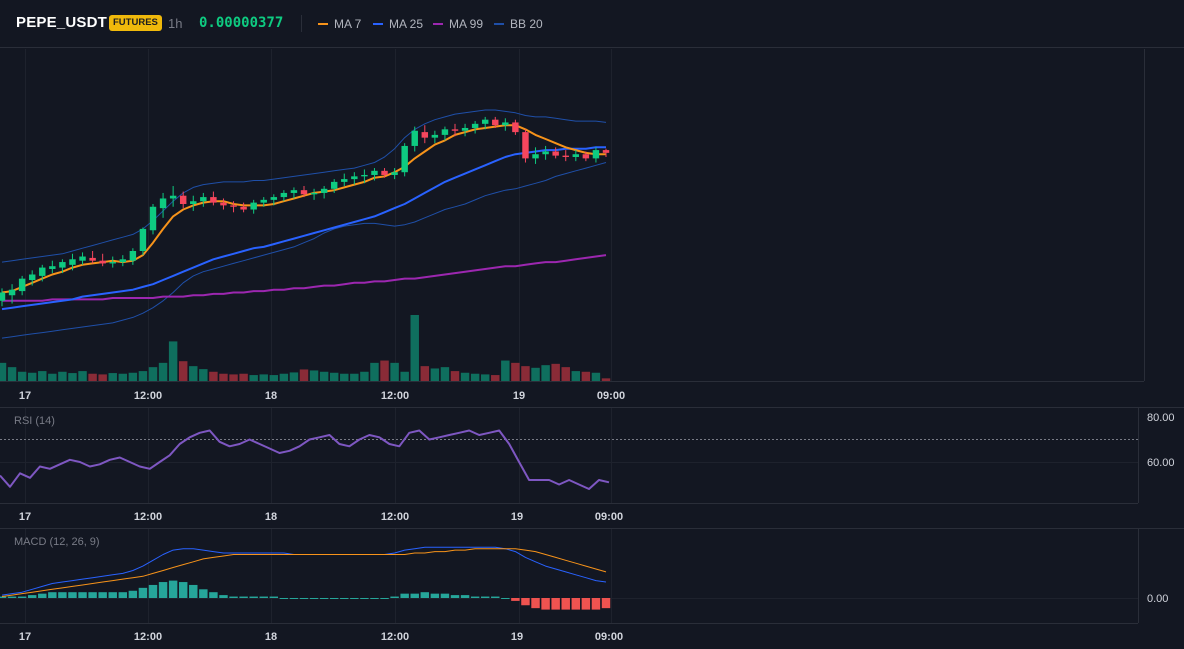  I want to click on legend-ma25-label: MA 25, so click(406, 24).